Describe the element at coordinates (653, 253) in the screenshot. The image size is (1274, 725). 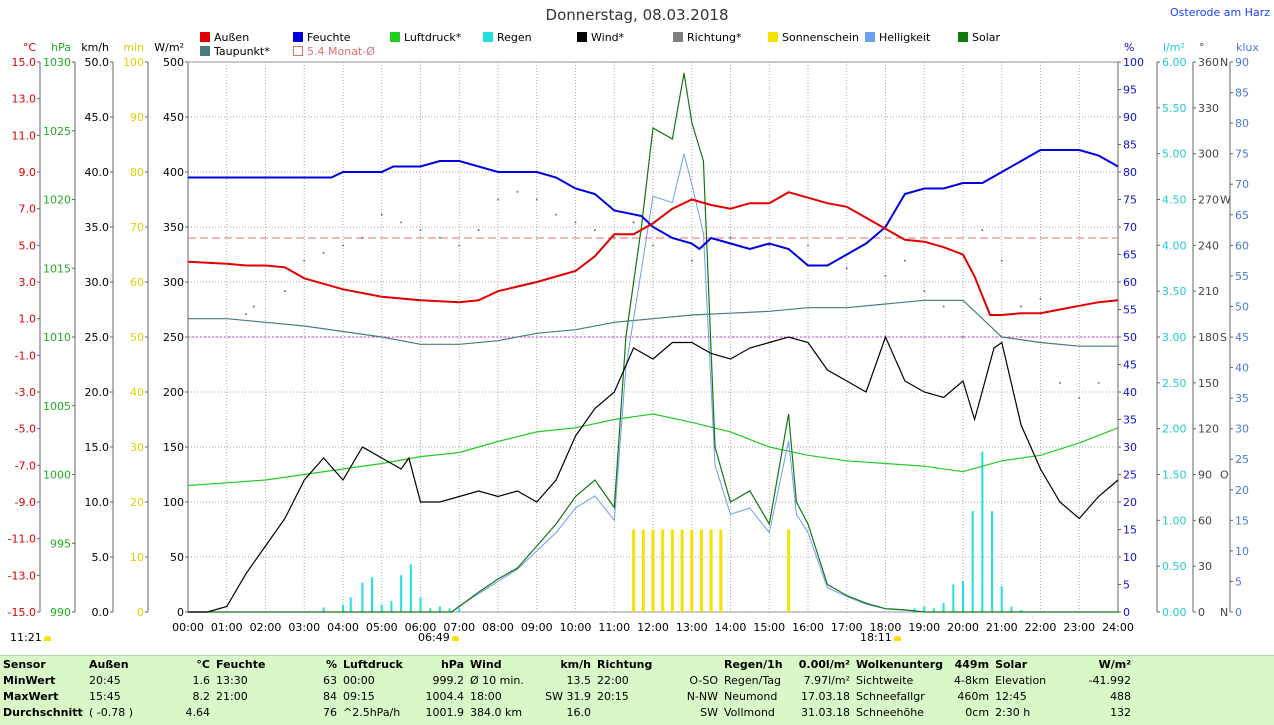
I see `series-line-aussen` at that location.